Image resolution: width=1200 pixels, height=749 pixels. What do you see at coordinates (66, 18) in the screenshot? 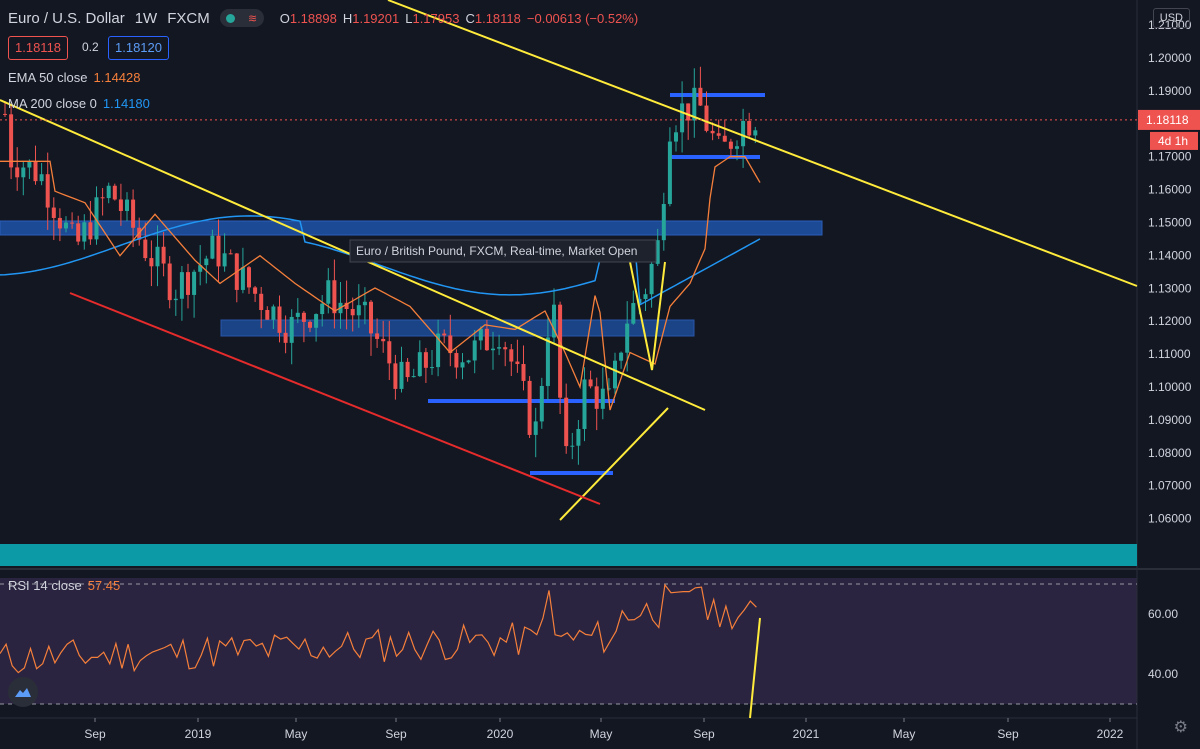
I see `symbol-title: Euro / U.S. Dollar` at bounding box center [66, 18].